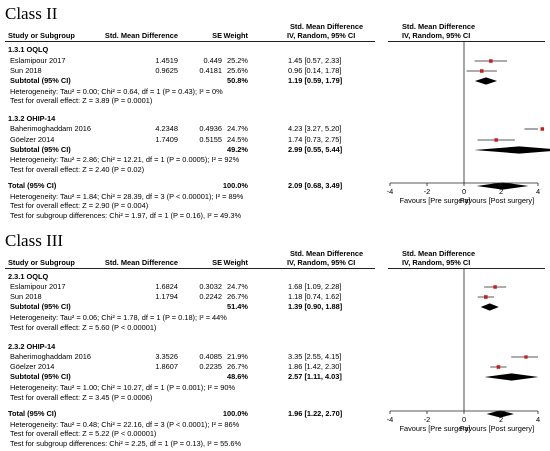 The height and width of the screenshot is (451, 550). Describe the element at coordinates (190, 268) in the screenshot. I see `header-rule` at that location.